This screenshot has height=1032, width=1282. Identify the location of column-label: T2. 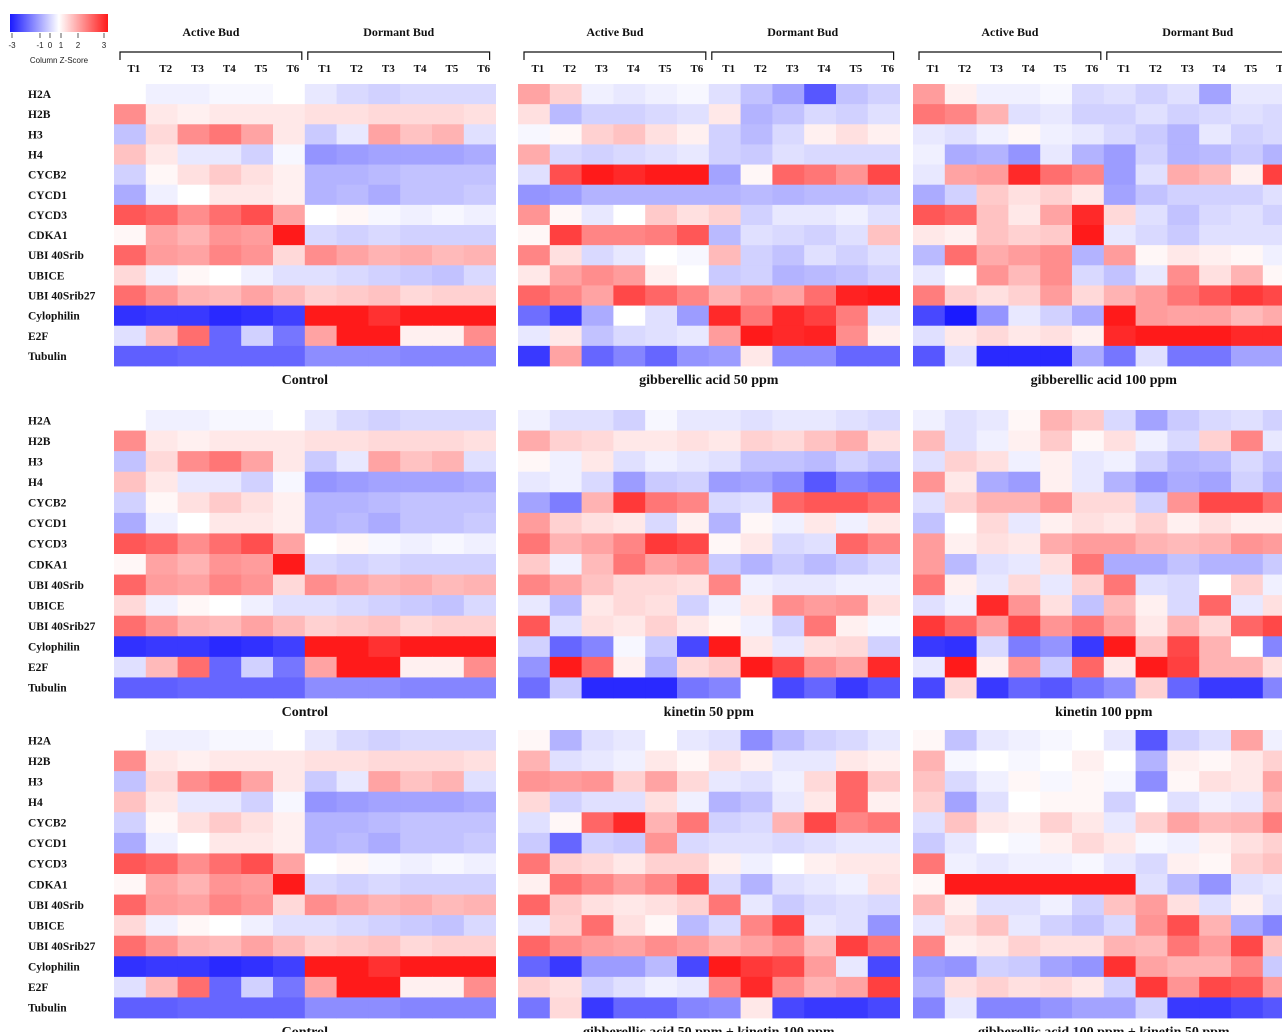
(165, 69).